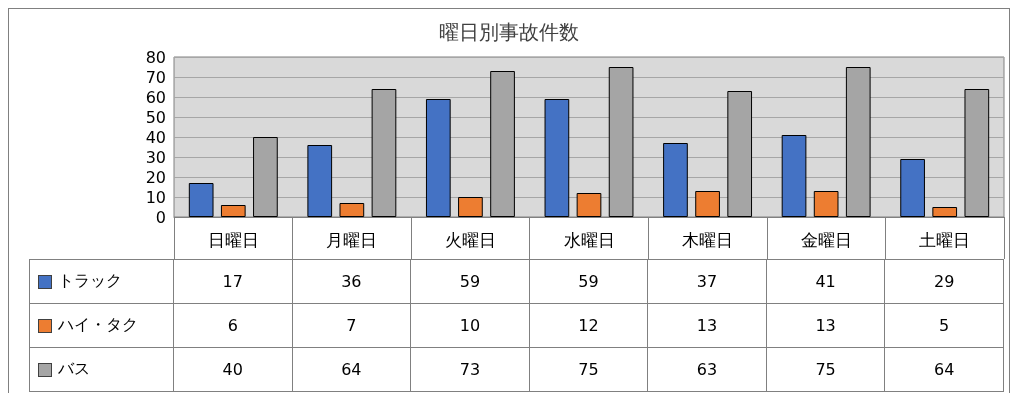 Image resolution: width=1024 pixels, height=393 pixels. Describe the element at coordinates (707, 370) in the screenshot. I see `data-label: 63` at that location.